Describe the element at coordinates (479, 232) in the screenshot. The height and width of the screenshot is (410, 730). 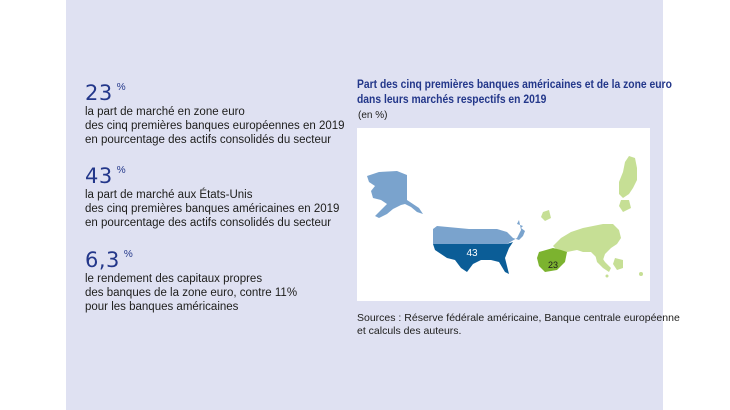
I see `usa-upper-shape` at that location.